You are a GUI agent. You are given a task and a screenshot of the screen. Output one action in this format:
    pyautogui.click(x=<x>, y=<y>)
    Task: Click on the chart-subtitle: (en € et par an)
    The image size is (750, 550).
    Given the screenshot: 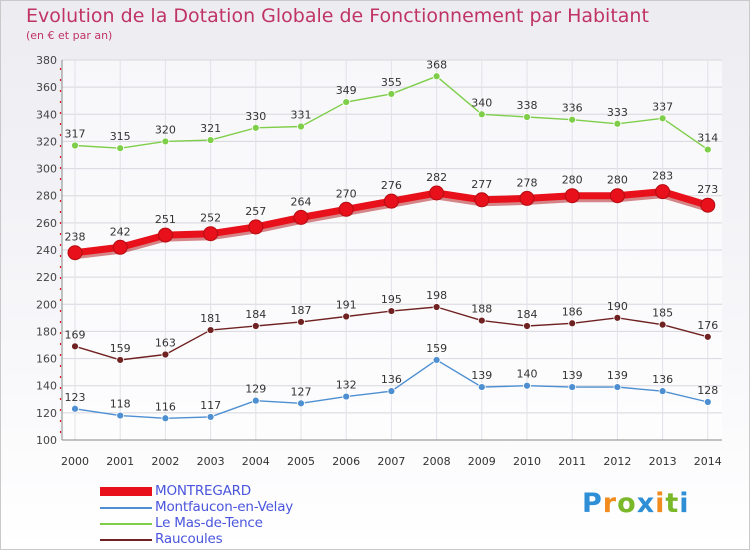 What is the action you would take?
    pyautogui.click(x=69, y=35)
    